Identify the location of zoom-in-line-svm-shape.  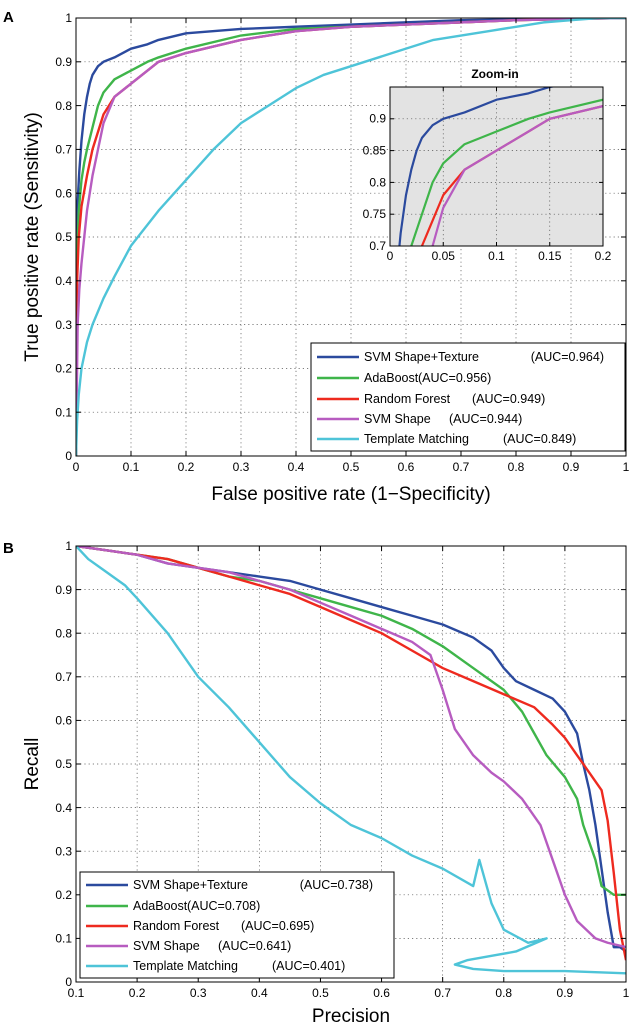
(517, 175).